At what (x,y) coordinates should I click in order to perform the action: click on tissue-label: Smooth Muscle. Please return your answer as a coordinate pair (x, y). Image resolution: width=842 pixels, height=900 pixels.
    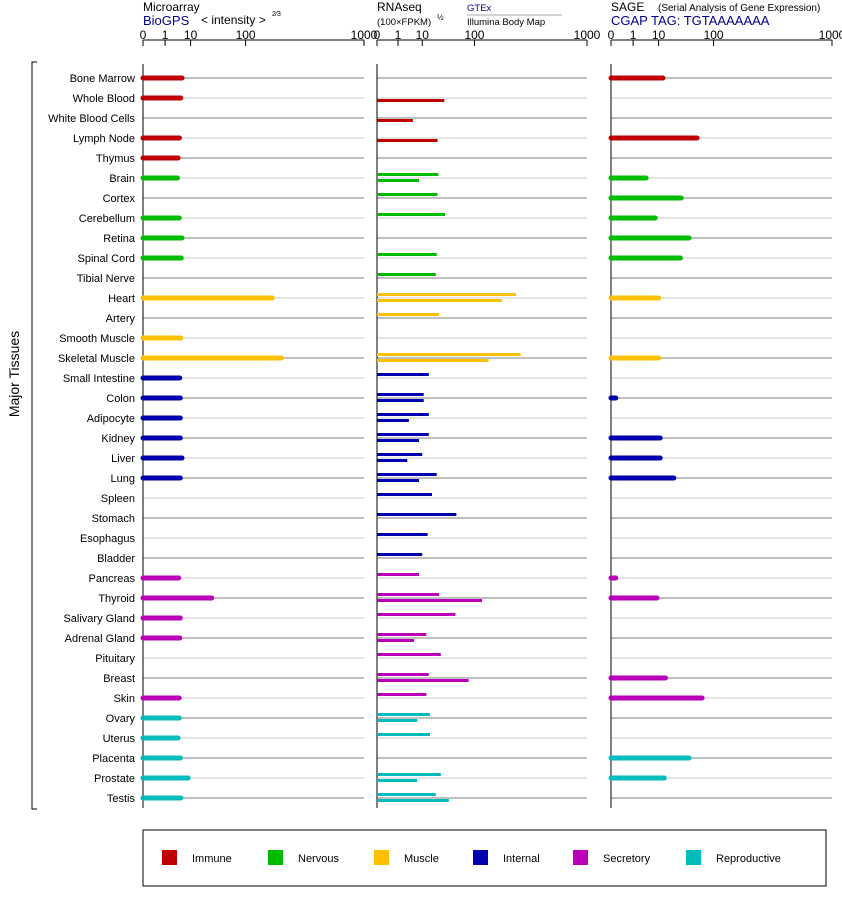
    Looking at the image, I should click on (97, 339).